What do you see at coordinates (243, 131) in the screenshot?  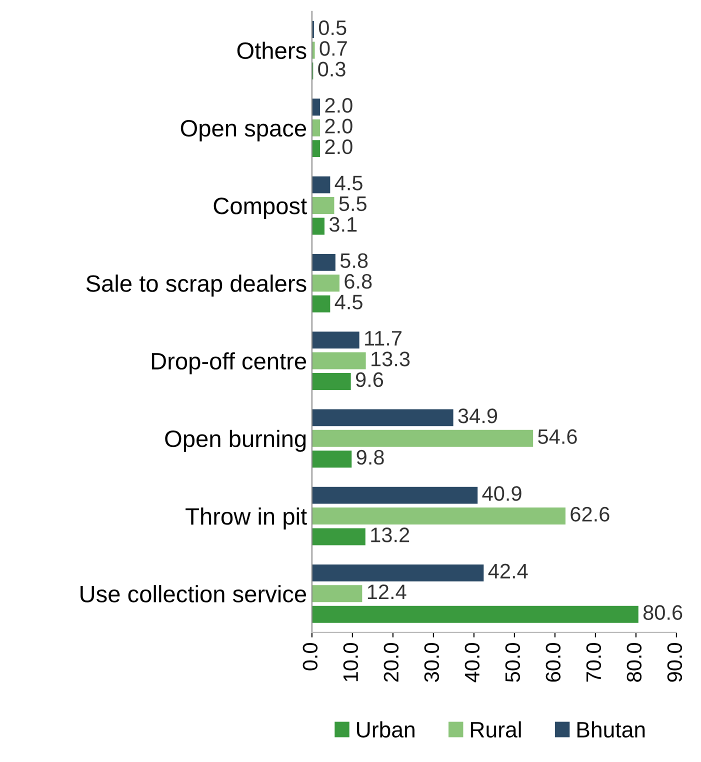 I see `y-tick-label: Open space` at bounding box center [243, 131].